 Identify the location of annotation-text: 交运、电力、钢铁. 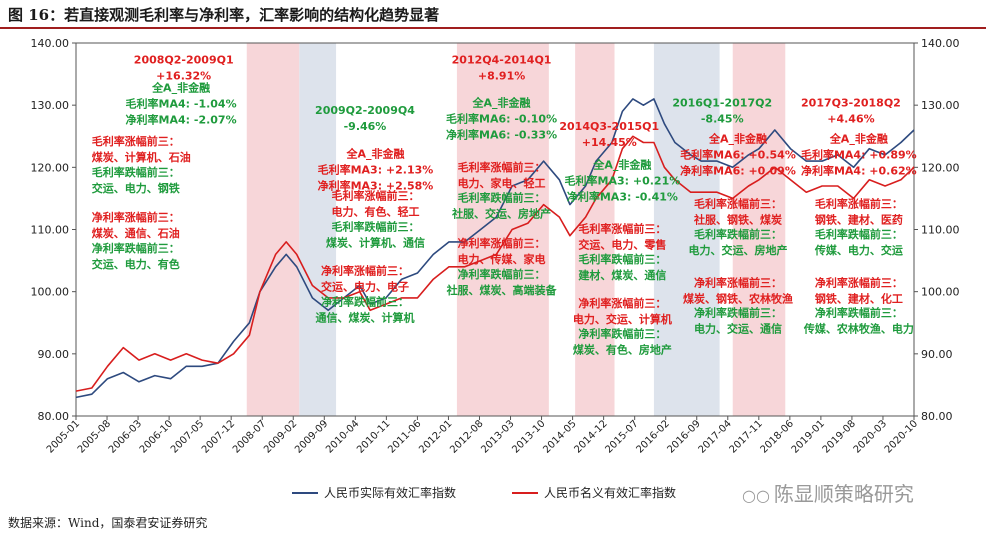
(136, 188).